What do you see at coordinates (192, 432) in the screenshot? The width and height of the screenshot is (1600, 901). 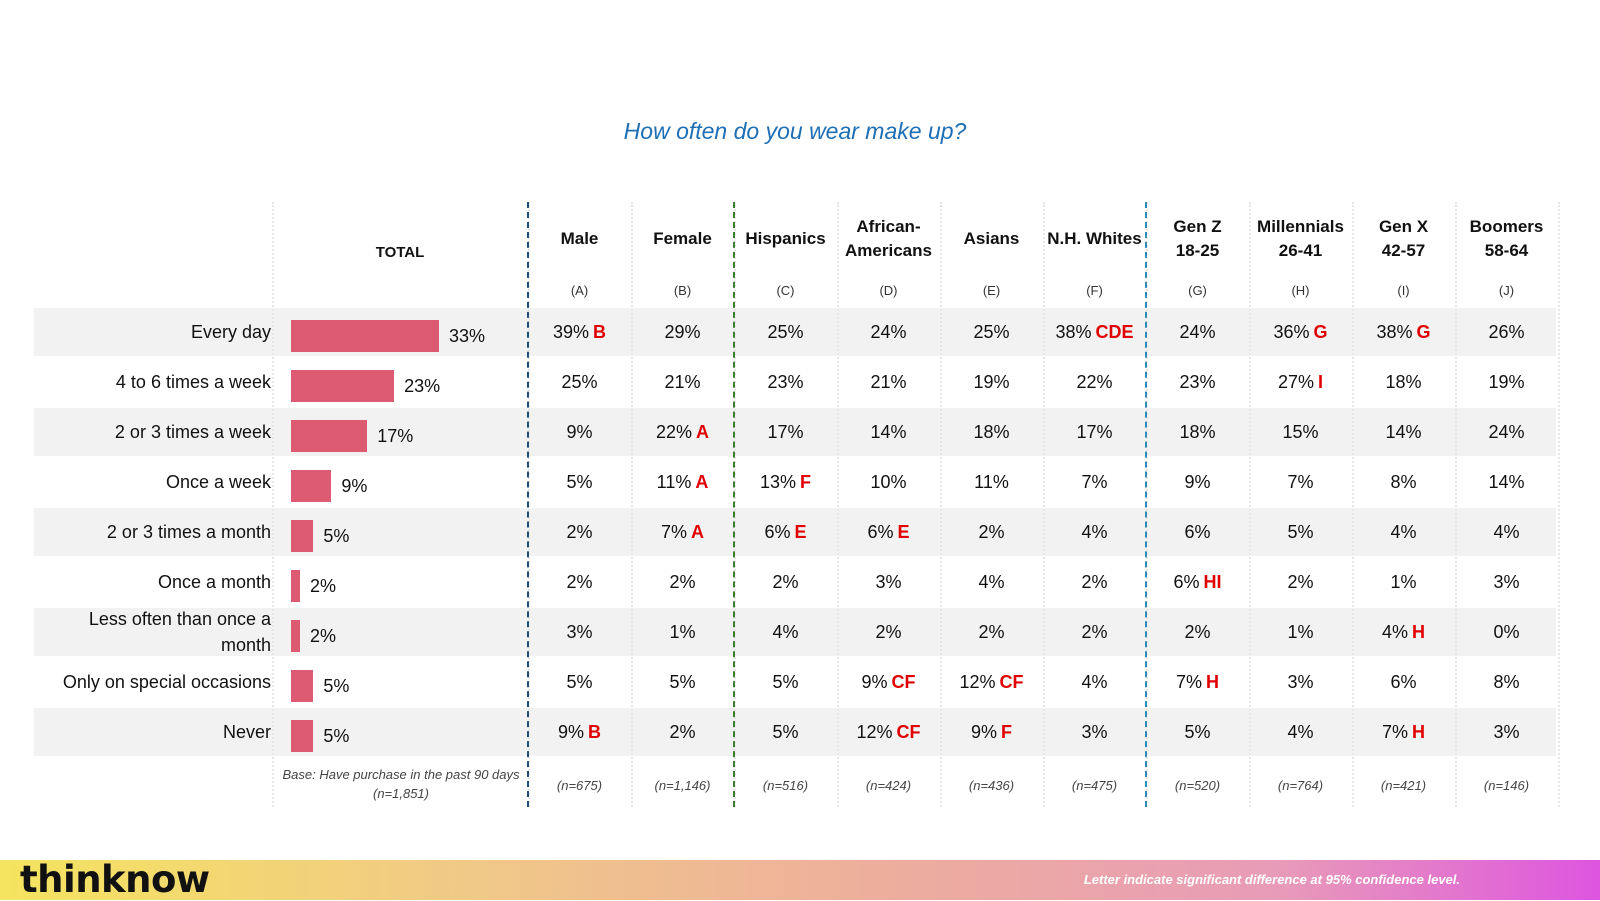 I see `row-label: 2 or 3 times a week` at bounding box center [192, 432].